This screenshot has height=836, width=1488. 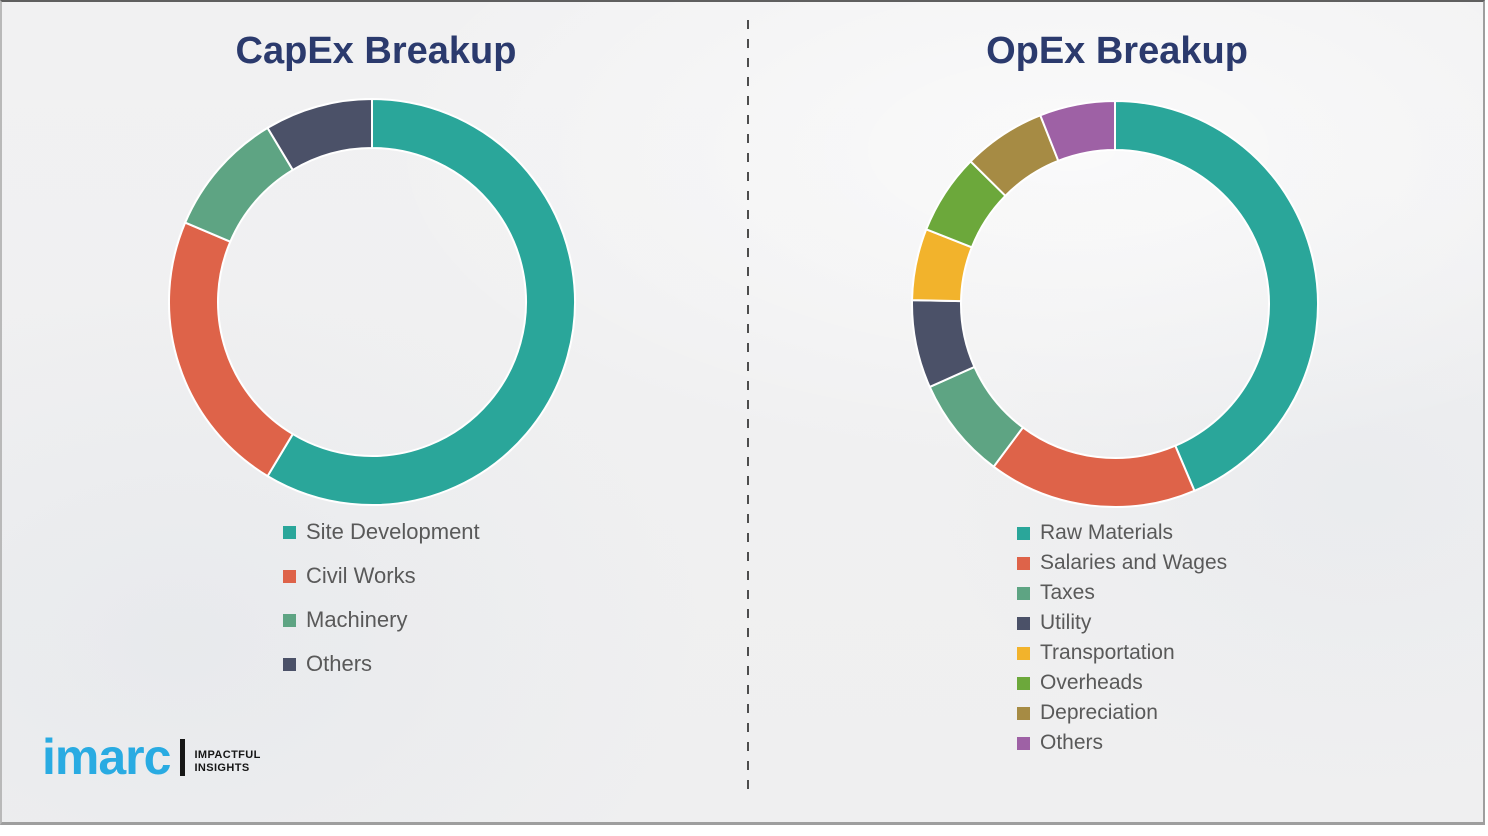 What do you see at coordinates (1094, 467) in the screenshot?
I see `donut-segment-salaries-and-wages` at bounding box center [1094, 467].